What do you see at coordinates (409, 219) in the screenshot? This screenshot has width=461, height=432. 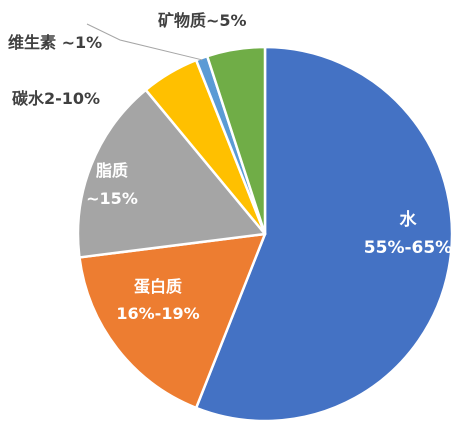 I see `slice-label-line: 水` at bounding box center [409, 219].